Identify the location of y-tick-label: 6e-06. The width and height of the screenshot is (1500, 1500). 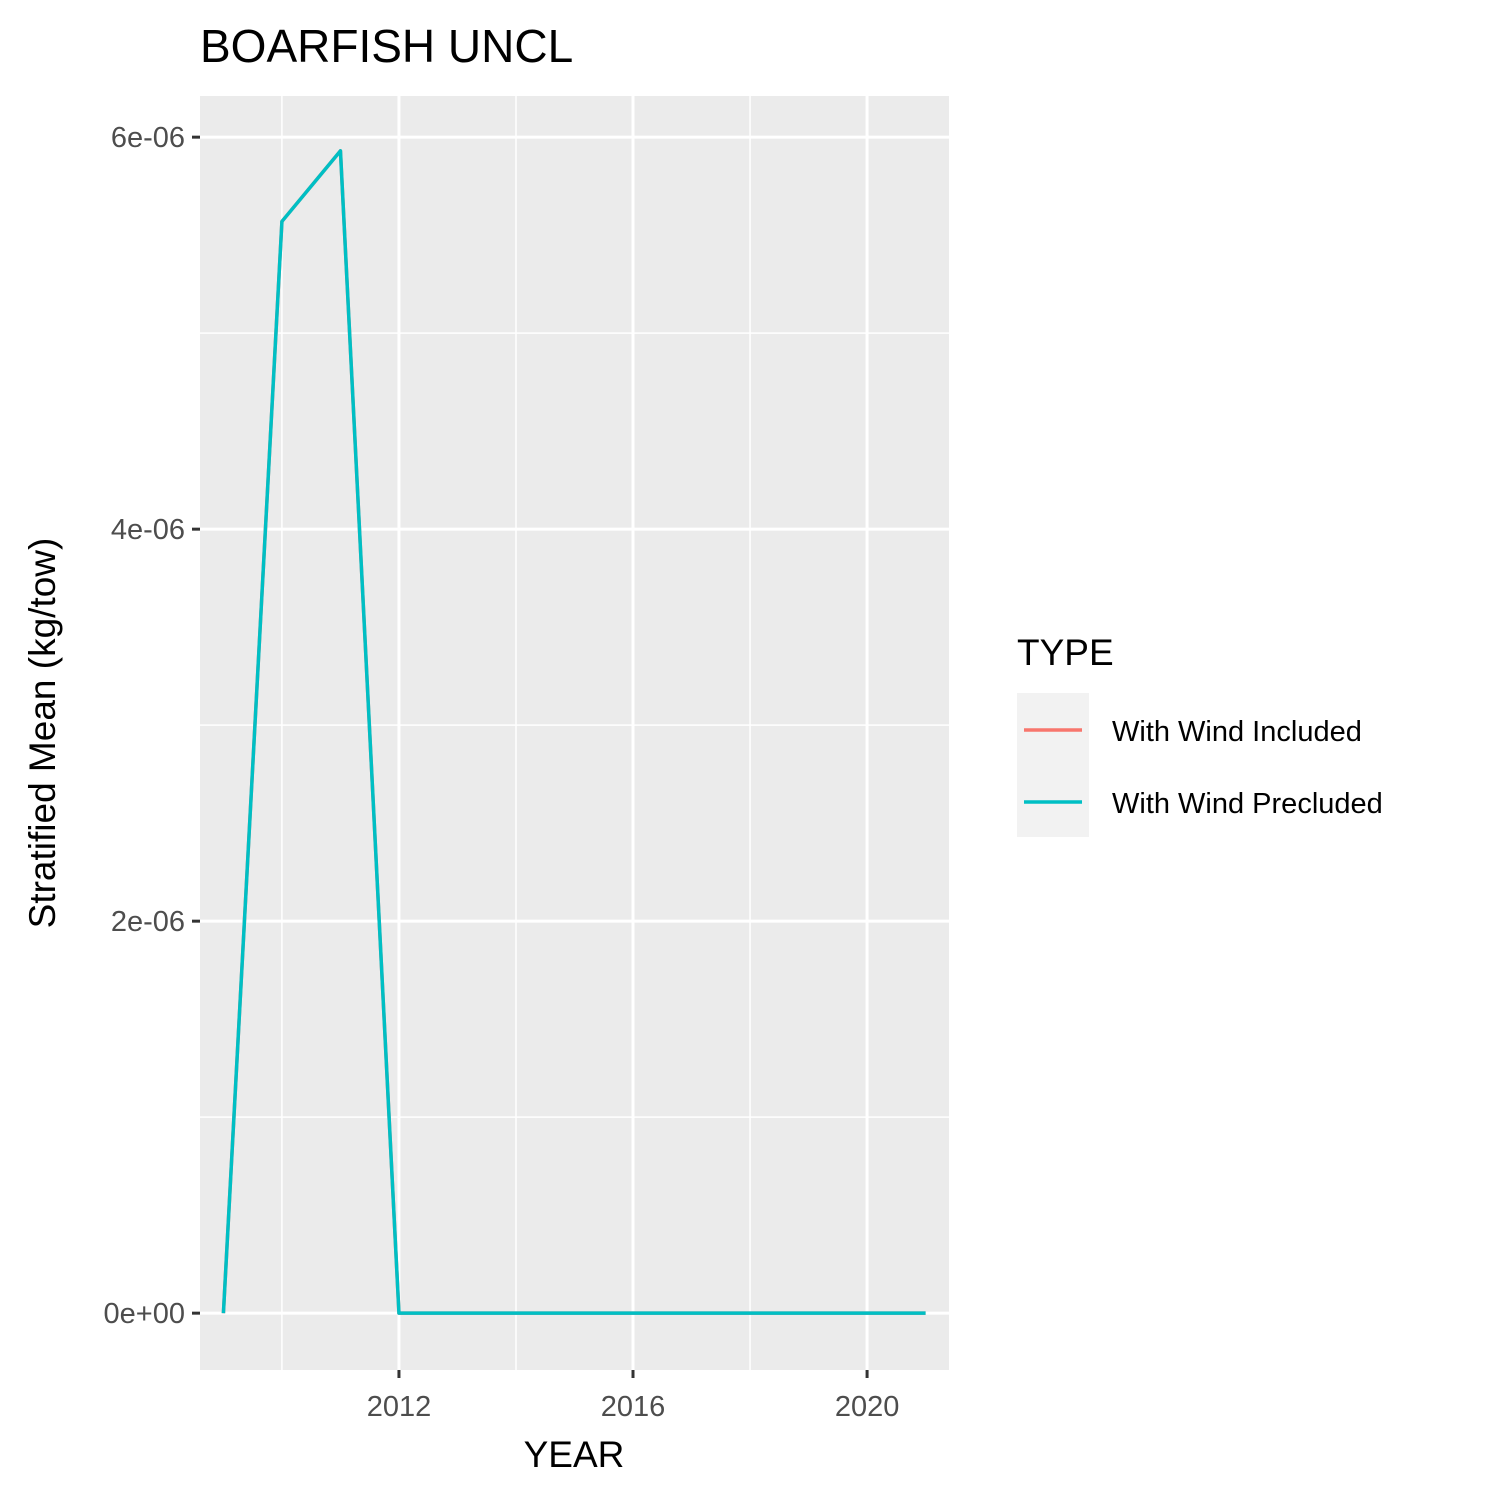
(148, 138).